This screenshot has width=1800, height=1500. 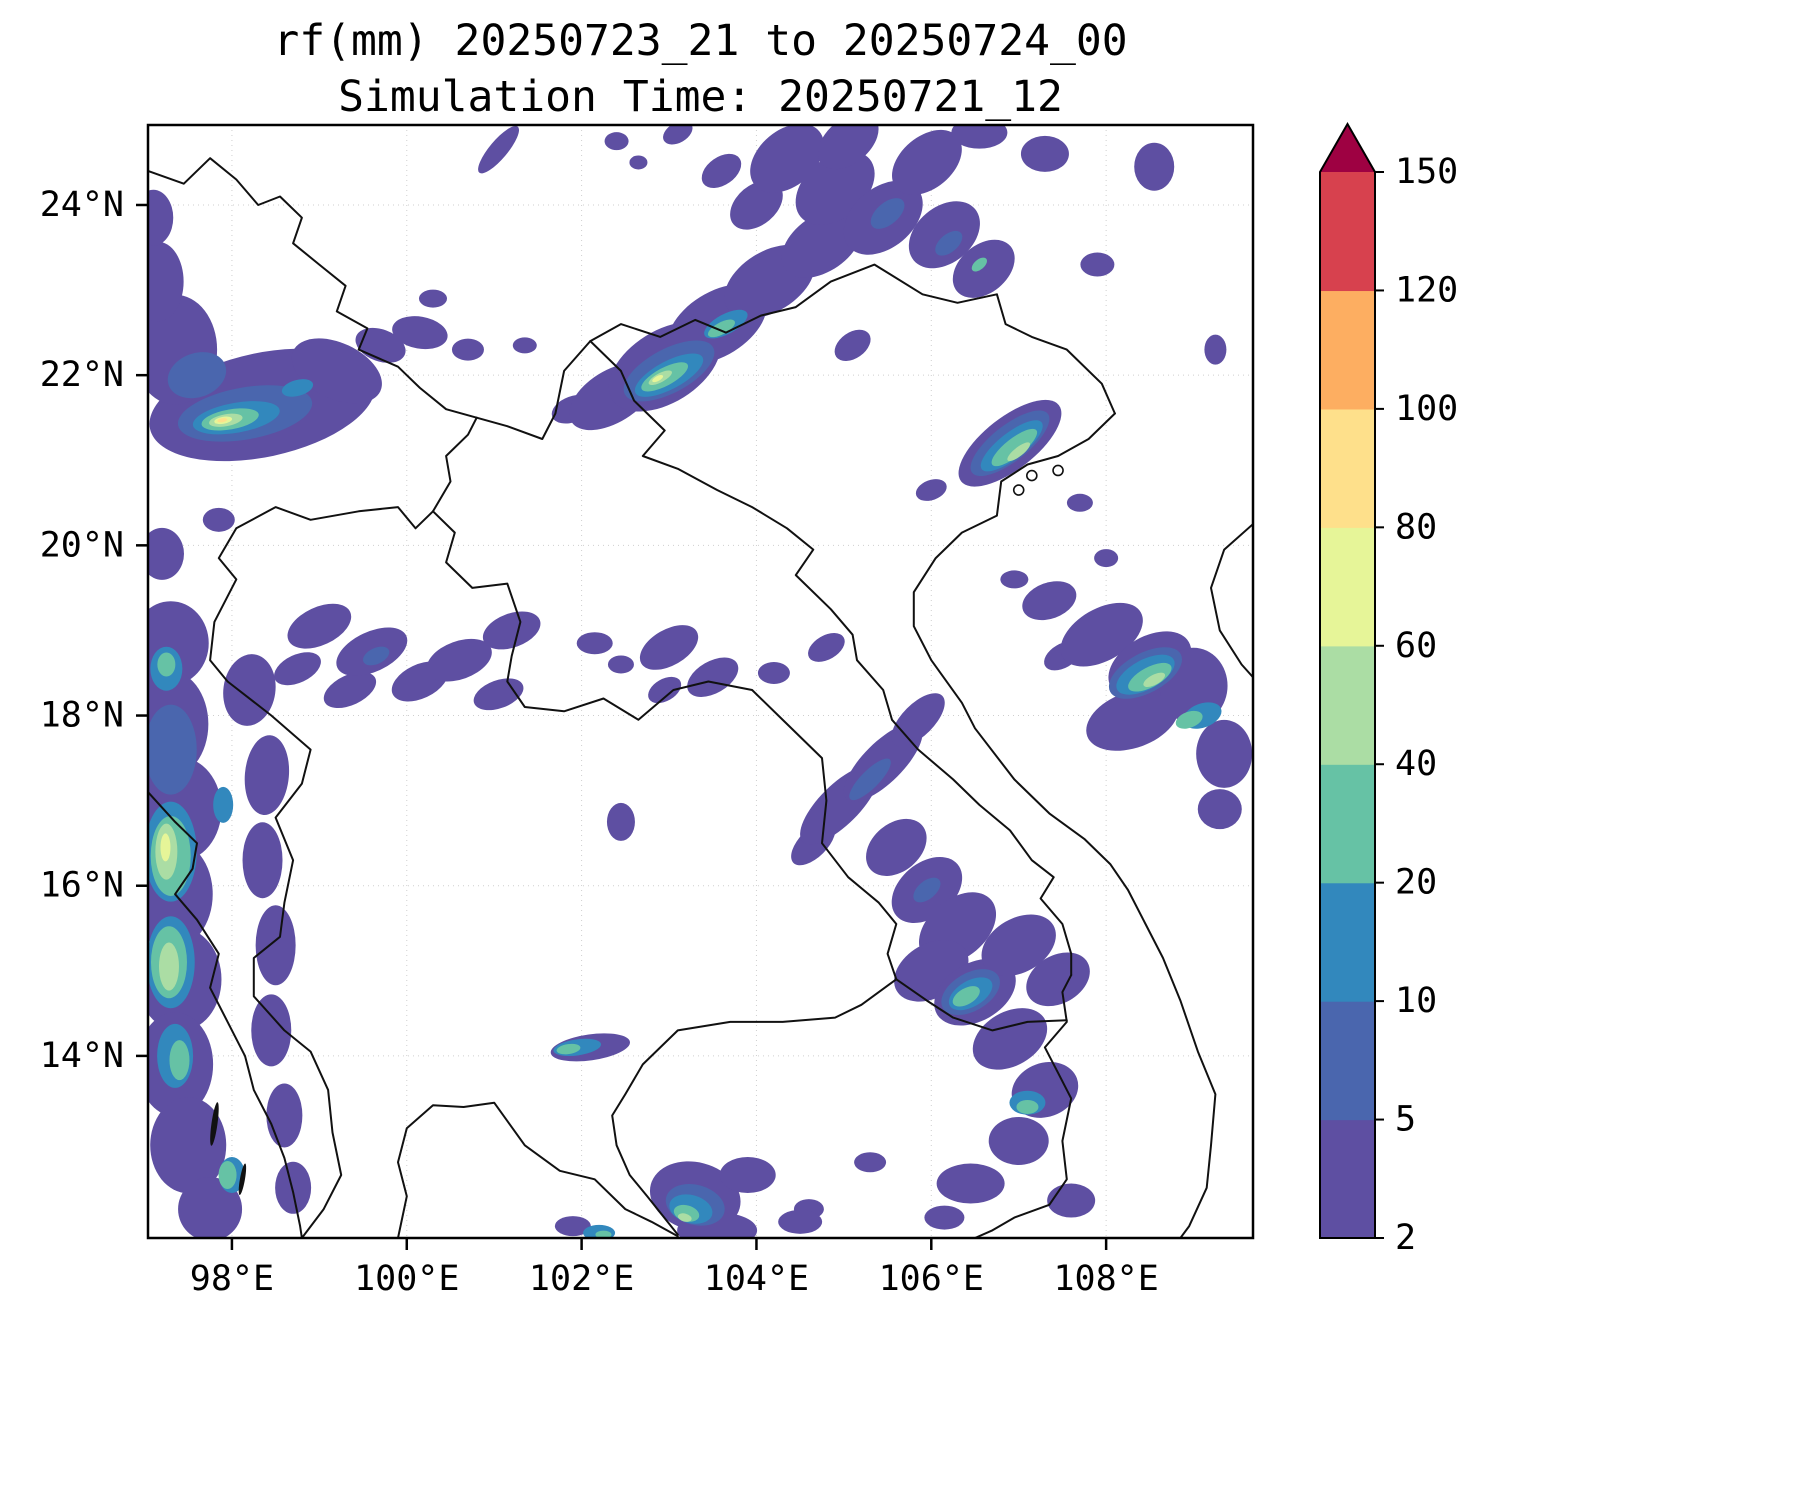 I want to click on x-tick-label: 108°E, so click(x=1105, y=1279).